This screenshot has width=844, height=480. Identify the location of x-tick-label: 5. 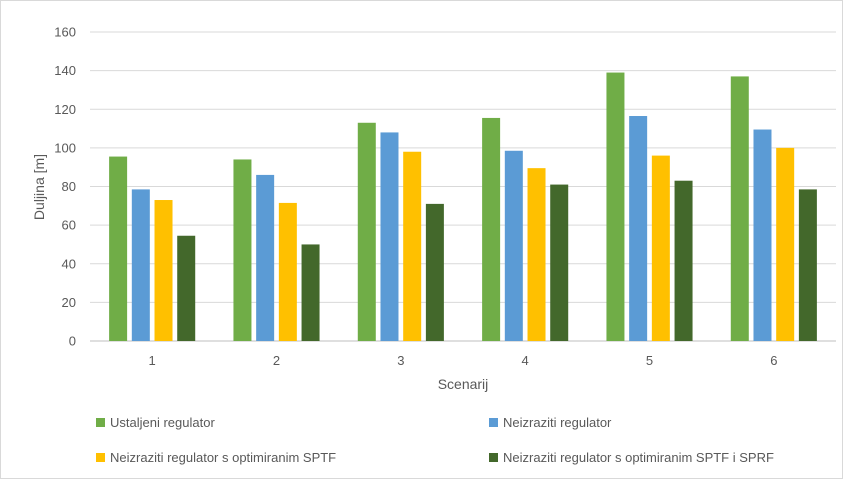
(649, 360).